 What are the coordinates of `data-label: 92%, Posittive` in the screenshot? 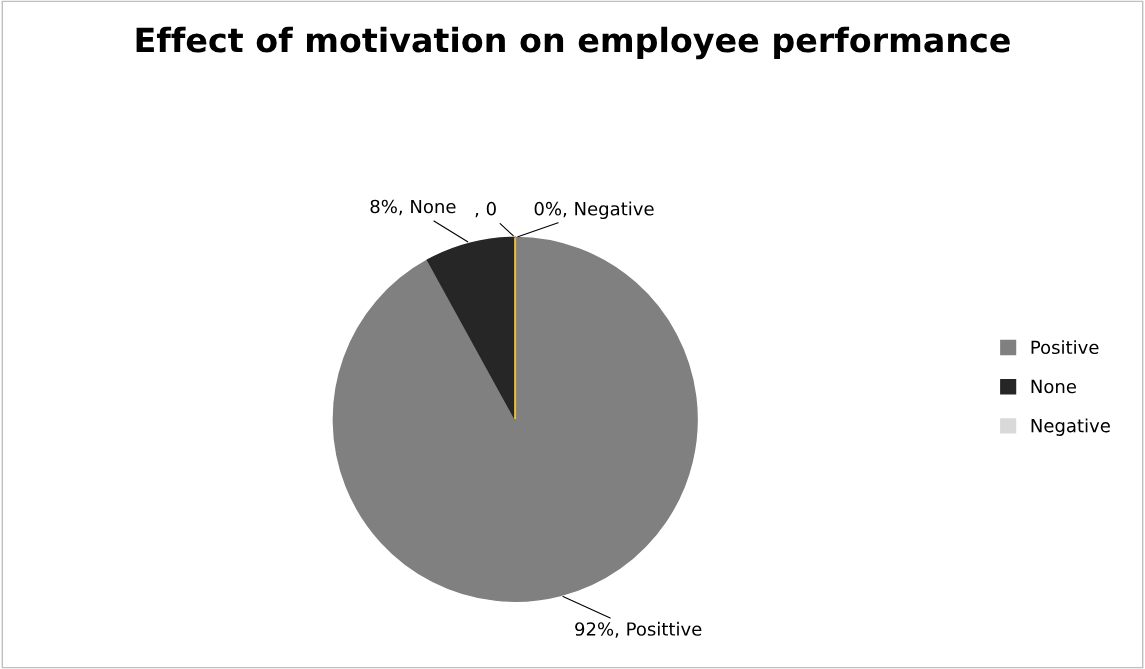 It's located at (638, 629).